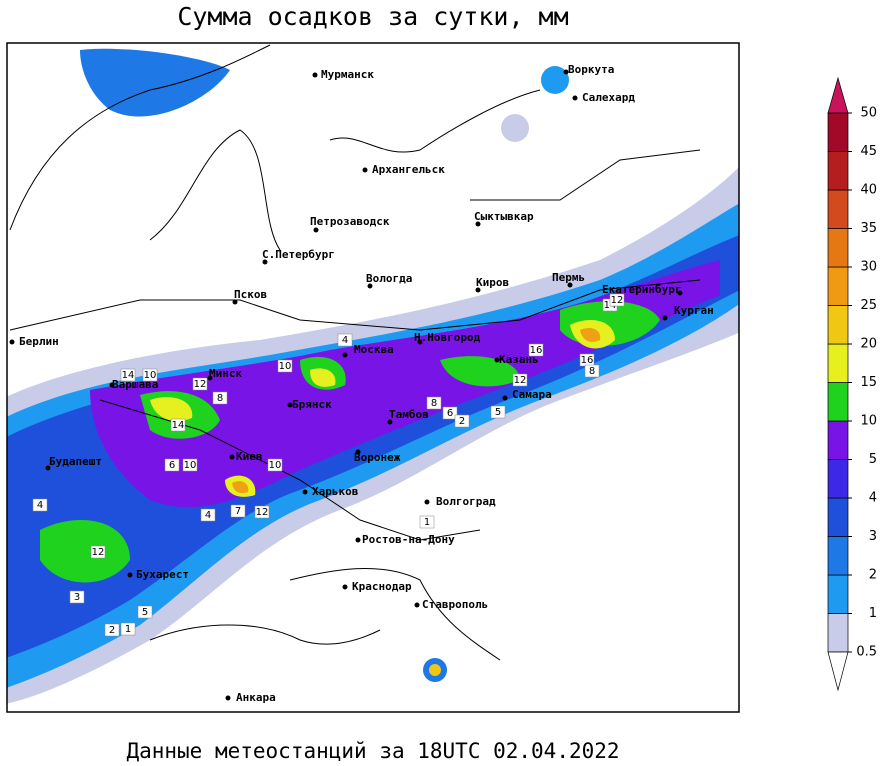 The width and height of the screenshot is (883, 766). I want to click on legend-tick-label: 20, so click(868, 344).